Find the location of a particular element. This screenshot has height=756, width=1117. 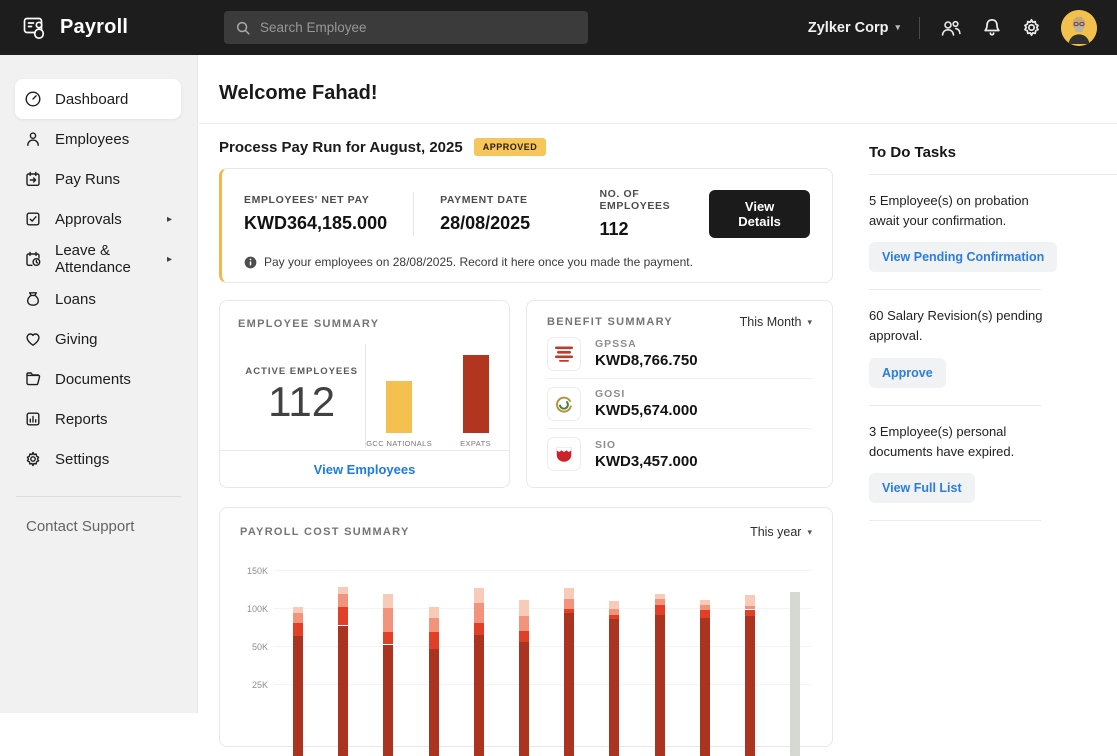

task-action-button: Approve is located at coordinates (907, 373).